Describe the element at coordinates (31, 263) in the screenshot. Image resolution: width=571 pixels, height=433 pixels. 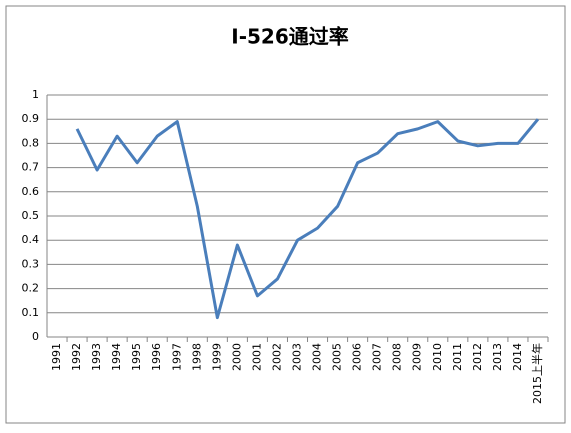
I see `y-tick-label: 0.3` at that location.